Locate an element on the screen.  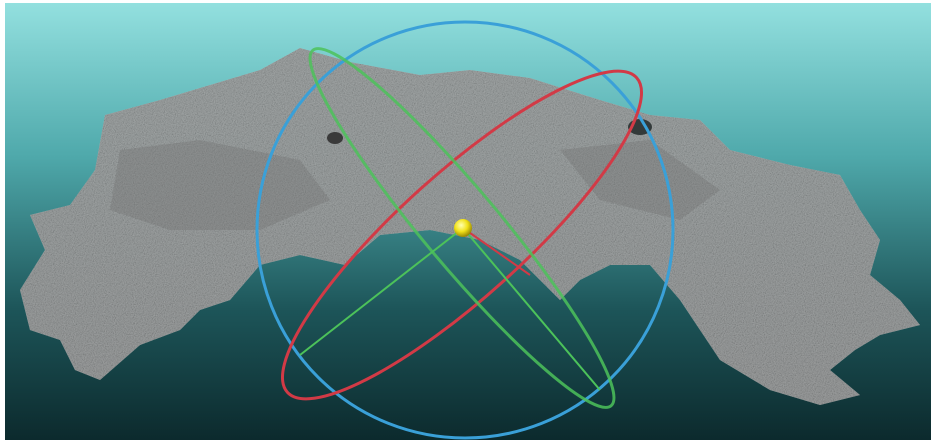
gizmo-center is located at coordinates (463, 228).